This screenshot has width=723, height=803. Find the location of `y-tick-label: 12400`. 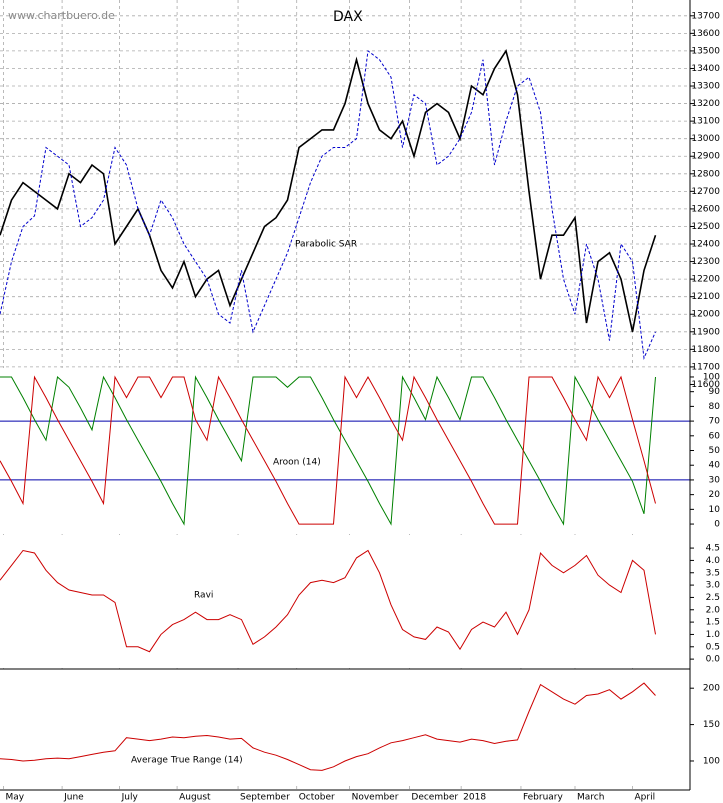

y-tick-label: 12400 is located at coordinates (705, 245).